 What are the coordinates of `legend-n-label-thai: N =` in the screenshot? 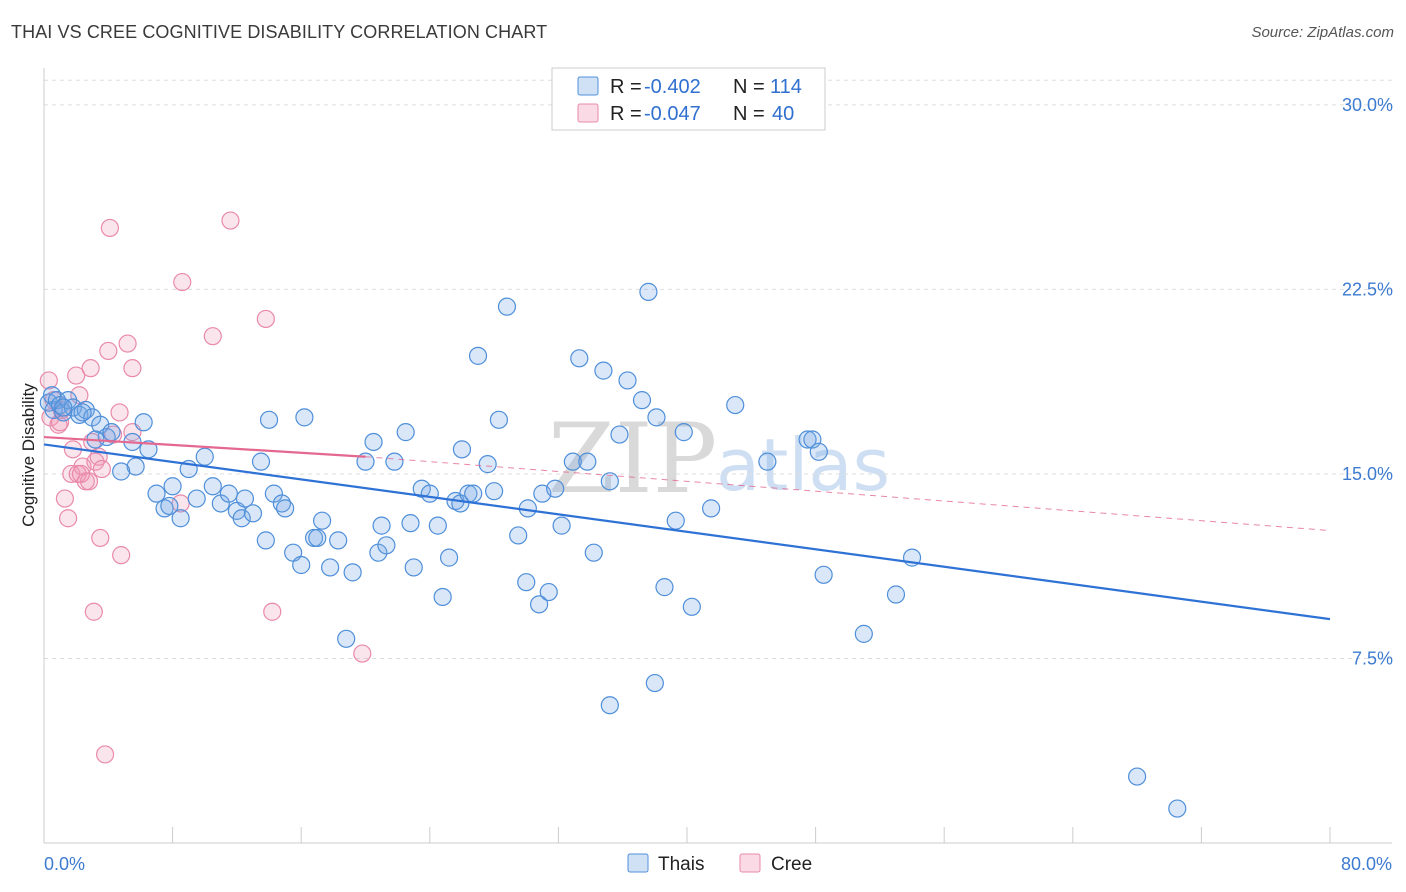 It's located at (749, 87).